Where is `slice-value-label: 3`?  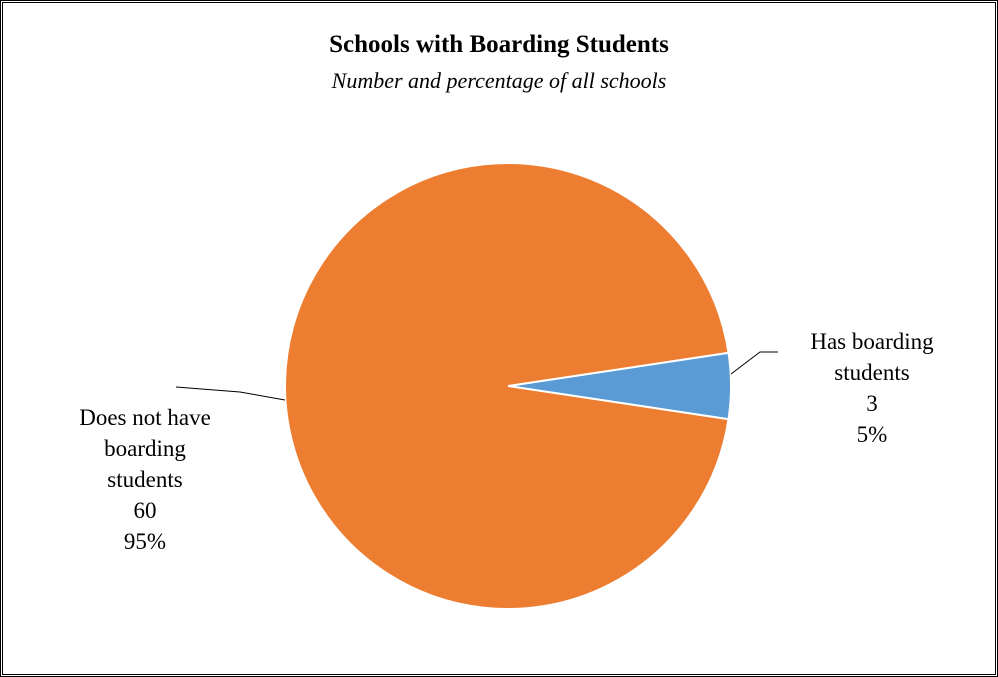 slice-value-label: 3 is located at coordinates (872, 403).